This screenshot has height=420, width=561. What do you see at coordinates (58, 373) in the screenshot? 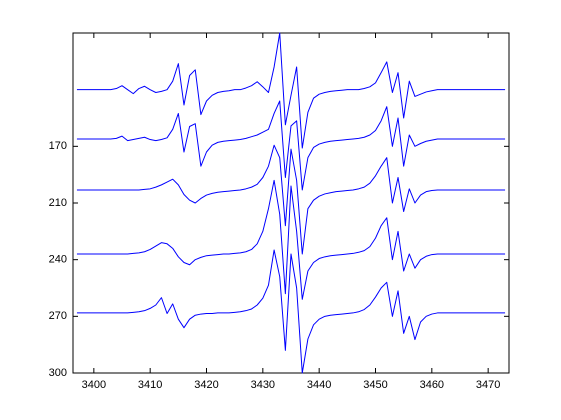
I see `y-tick-label: 300` at bounding box center [58, 373].